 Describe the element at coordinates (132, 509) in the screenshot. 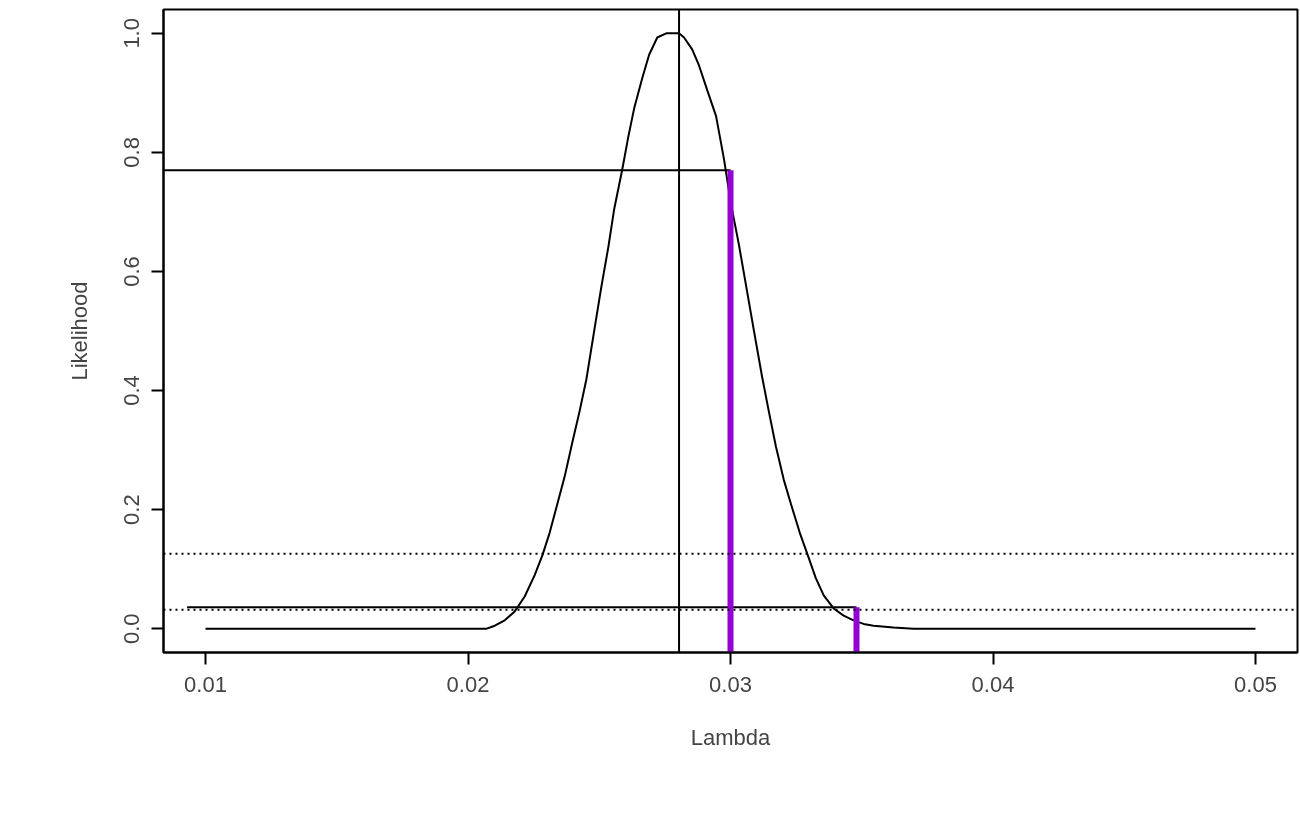

I see `y-tick-label: 0.2` at that location.